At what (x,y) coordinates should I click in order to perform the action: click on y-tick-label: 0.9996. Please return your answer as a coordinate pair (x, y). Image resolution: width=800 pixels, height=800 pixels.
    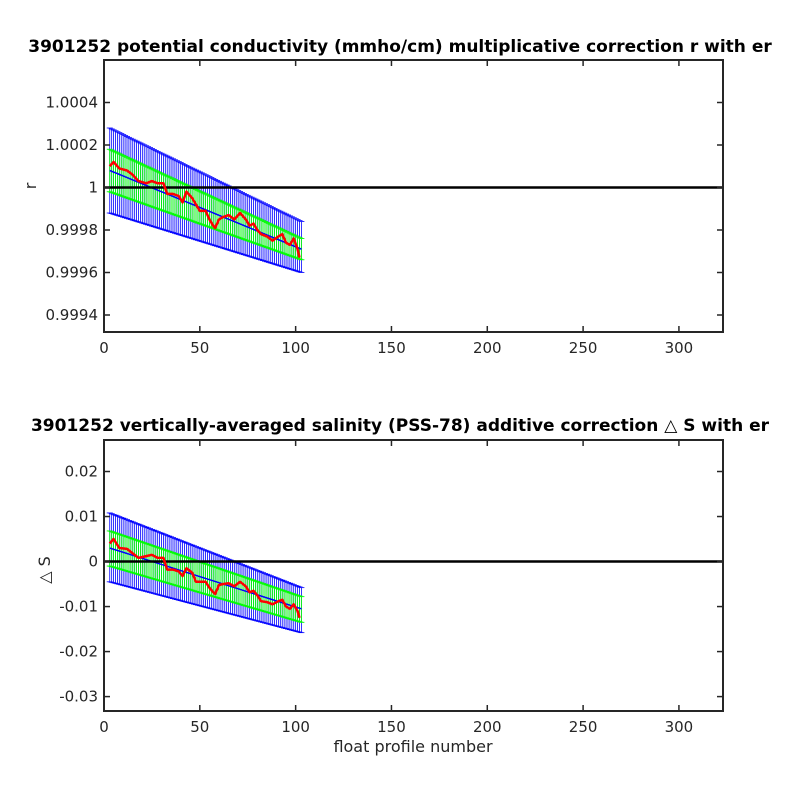
    Looking at the image, I should click on (72, 273).